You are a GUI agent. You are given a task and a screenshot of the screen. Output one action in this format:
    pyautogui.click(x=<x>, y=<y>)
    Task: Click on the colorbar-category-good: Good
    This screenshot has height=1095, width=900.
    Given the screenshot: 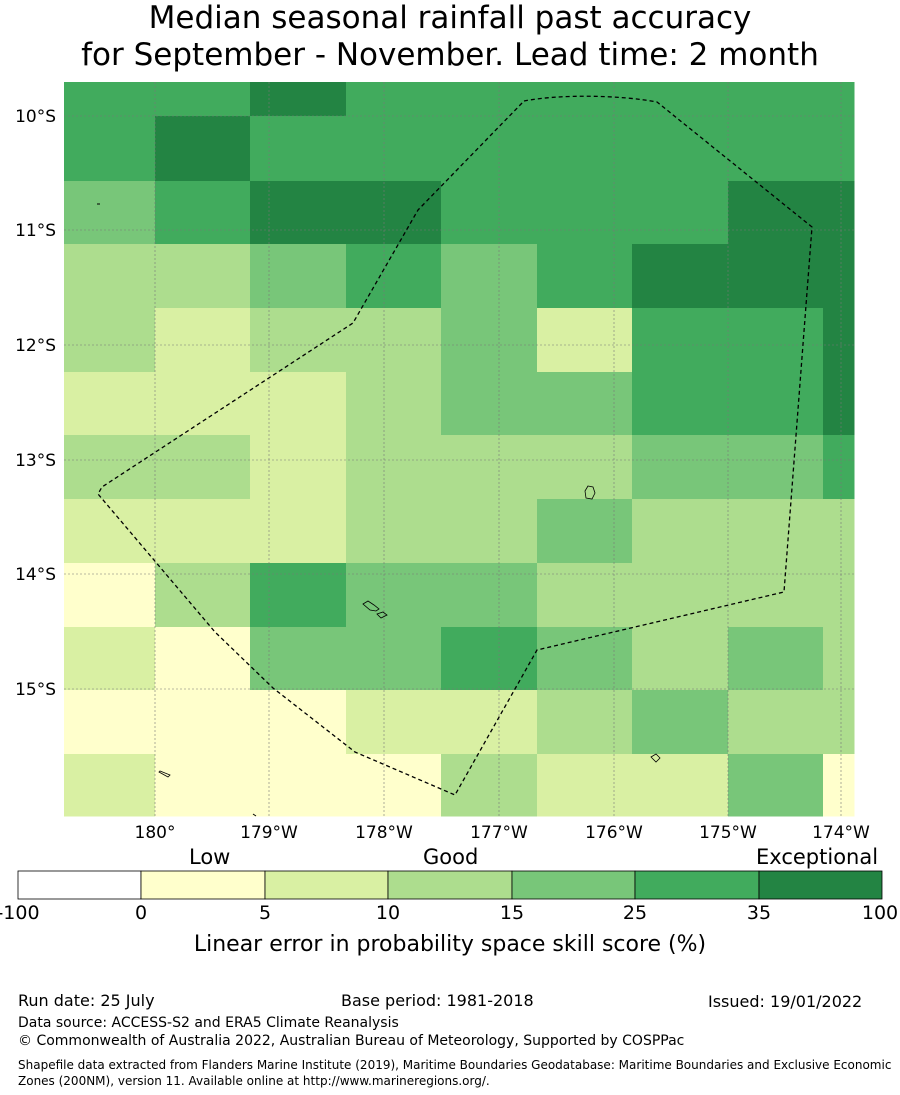 What is the action you would take?
    pyautogui.click(x=451, y=857)
    